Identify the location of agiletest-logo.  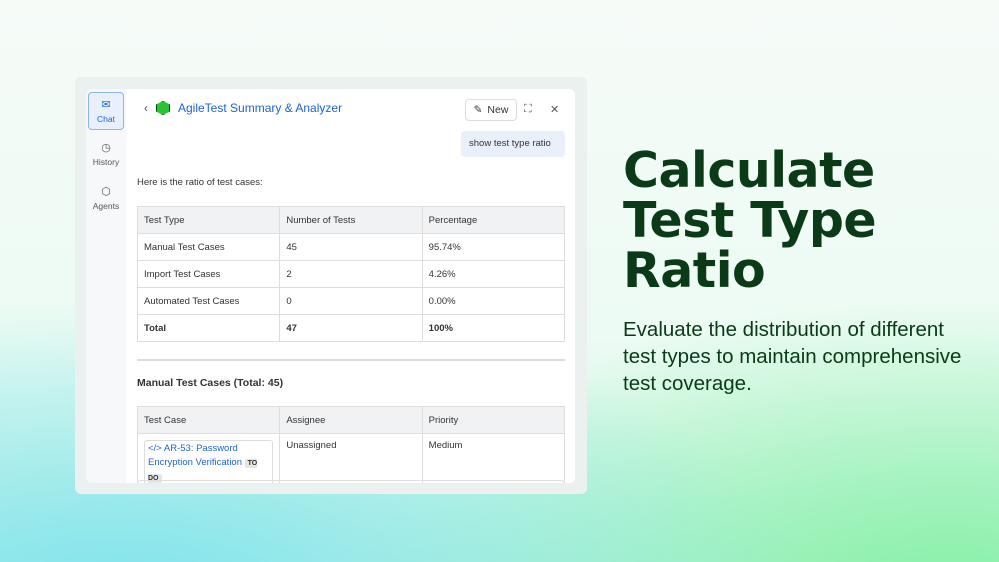
(163, 108).